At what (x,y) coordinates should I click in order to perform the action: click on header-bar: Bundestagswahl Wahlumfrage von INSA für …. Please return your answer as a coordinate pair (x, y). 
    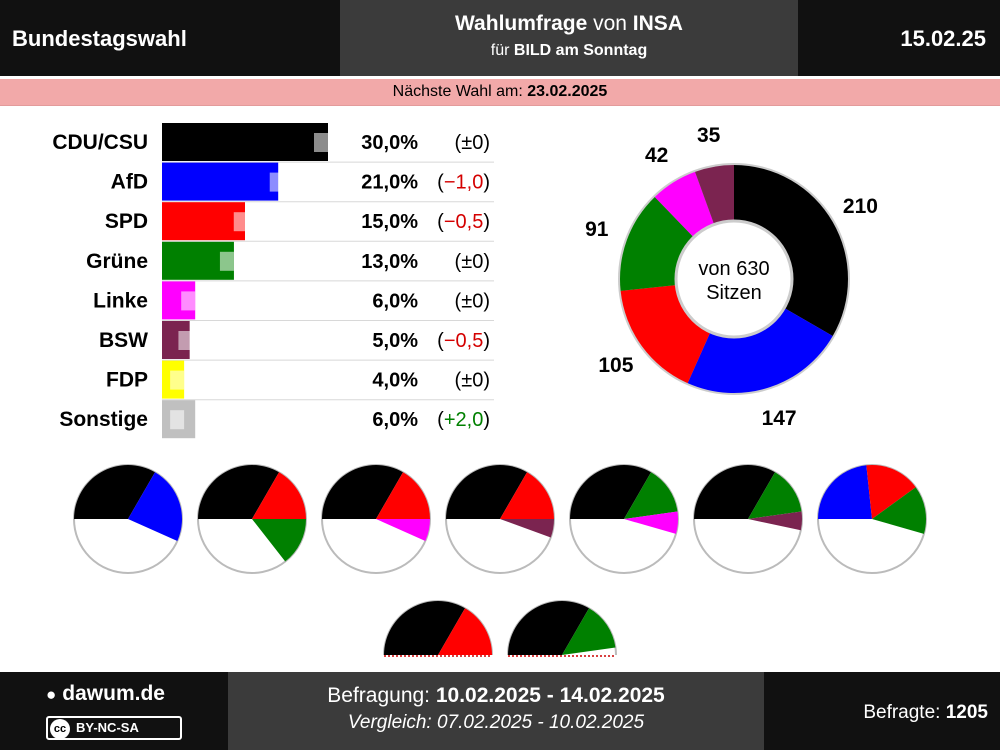
    Looking at the image, I should click on (500, 38).